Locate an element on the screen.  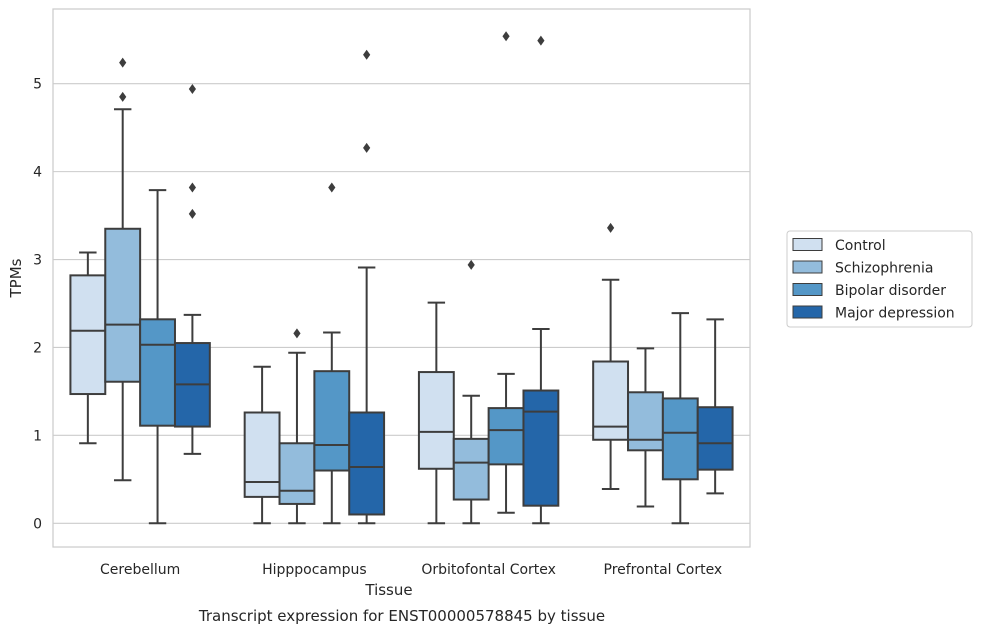
x-tick-label: Hipppocampus is located at coordinates (314, 570).